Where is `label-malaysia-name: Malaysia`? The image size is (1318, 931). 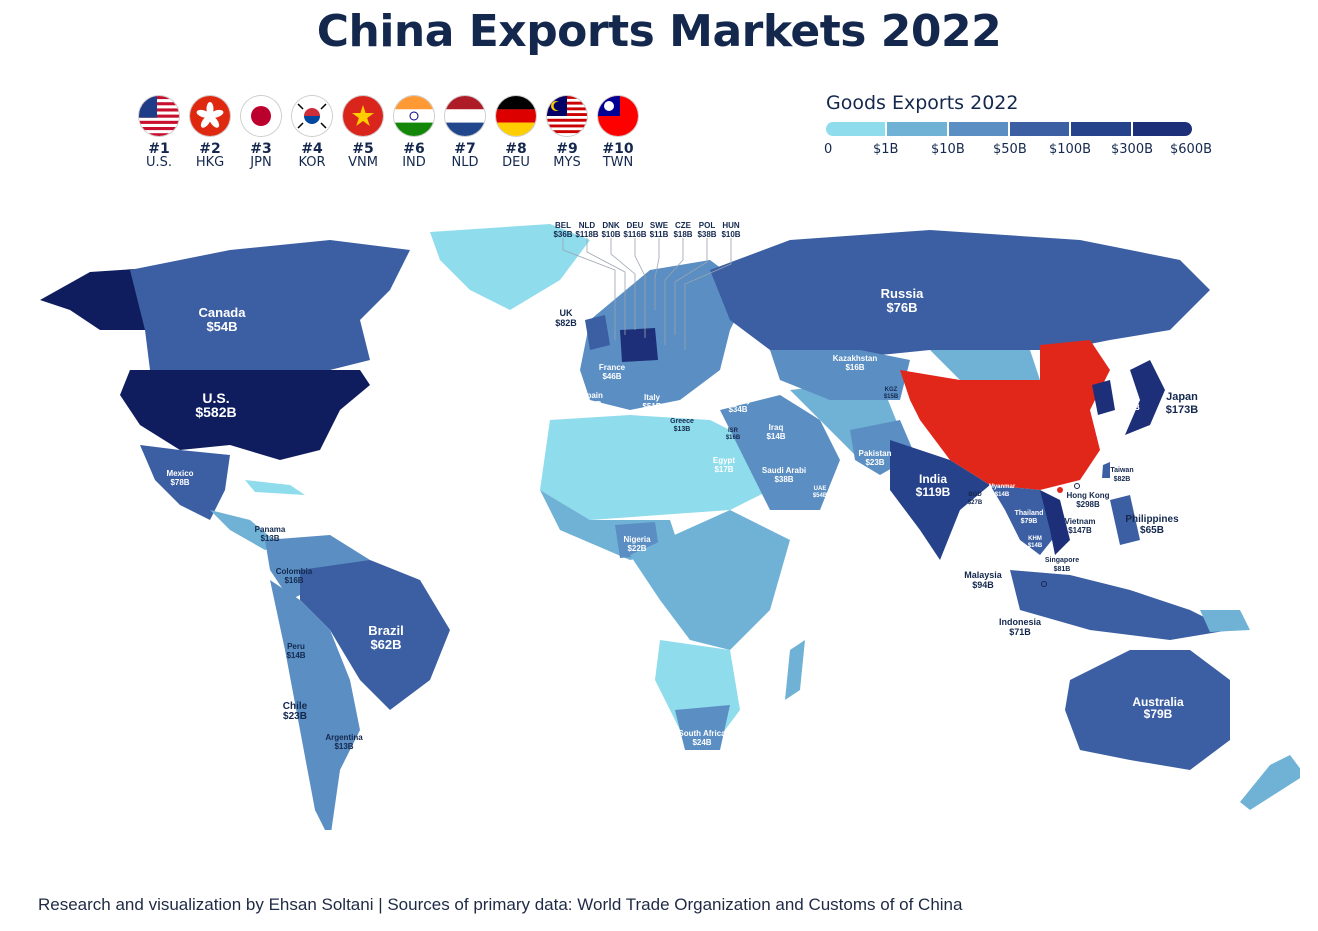
label-malaysia-name: Malaysia is located at coordinates (983, 575).